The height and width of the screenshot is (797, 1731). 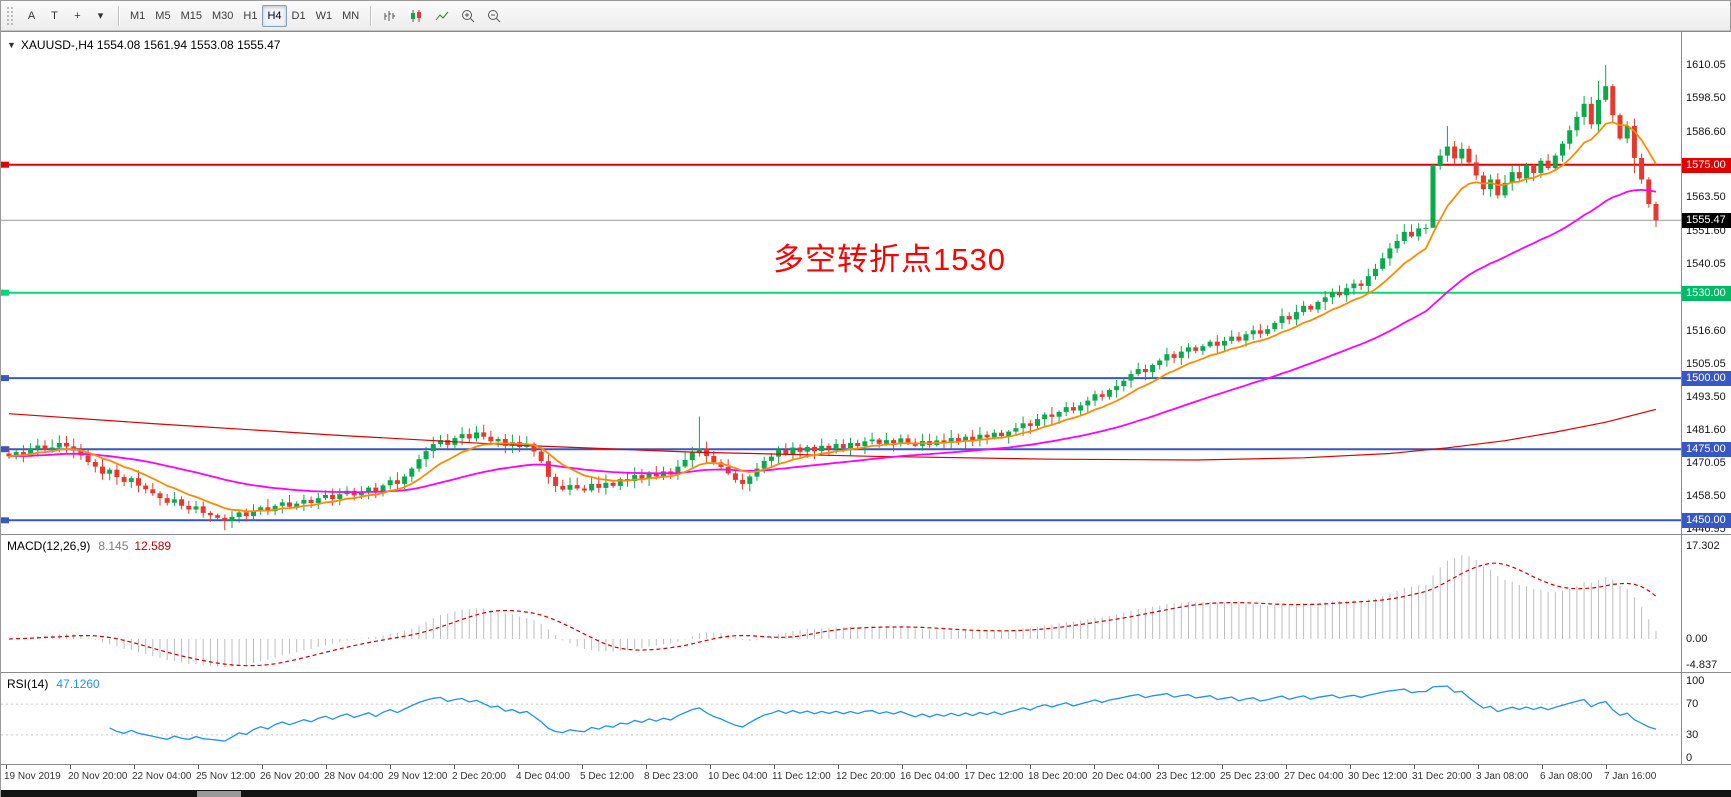 I want to click on price-tick-label: 1505.05, so click(x=1706, y=364).